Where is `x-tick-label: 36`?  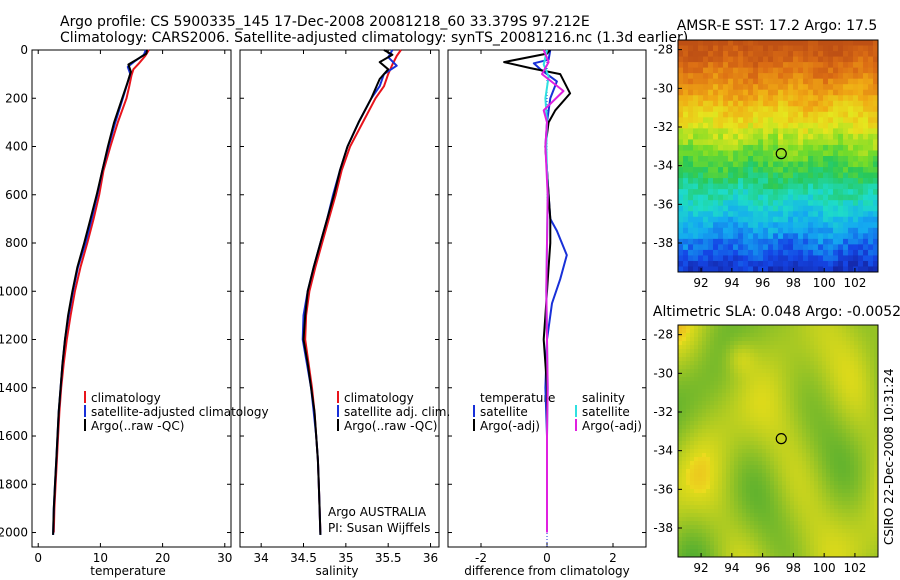
x-tick-label: 36 is located at coordinates (430, 558).